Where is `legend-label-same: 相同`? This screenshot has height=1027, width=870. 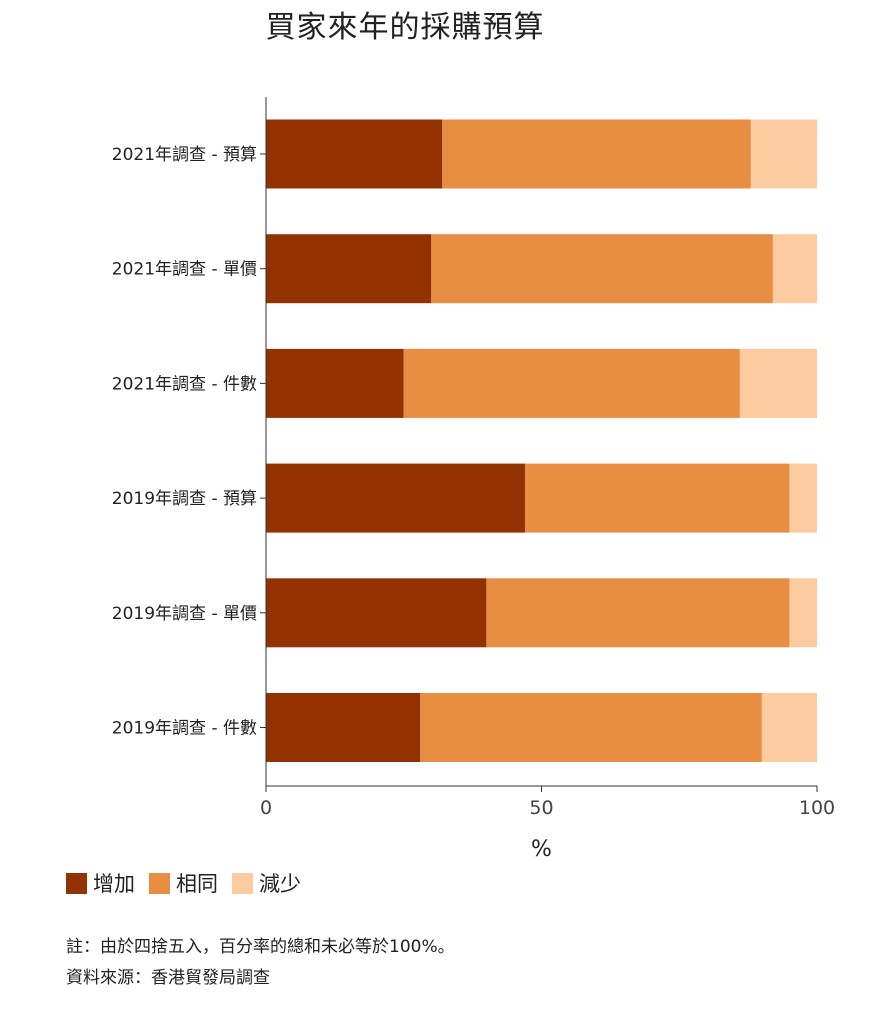 legend-label-same: 相同 is located at coordinates (197, 884).